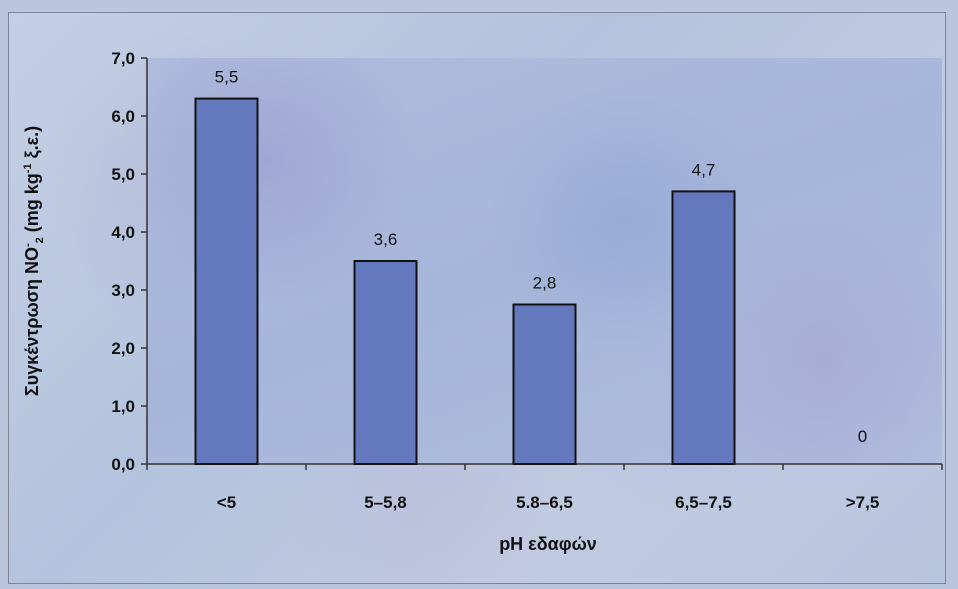 The width and height of the screenshot is (958, 589). Describe the element at coordinates (123, 406) in the screenshot. I see `y-tick-label: 1,0` at that location.